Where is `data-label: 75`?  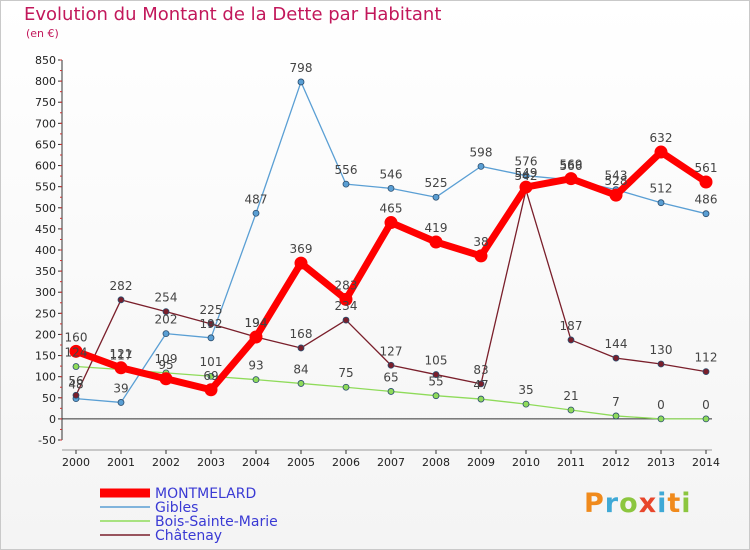 data-label: 75 is located at coordinates (345, 373).